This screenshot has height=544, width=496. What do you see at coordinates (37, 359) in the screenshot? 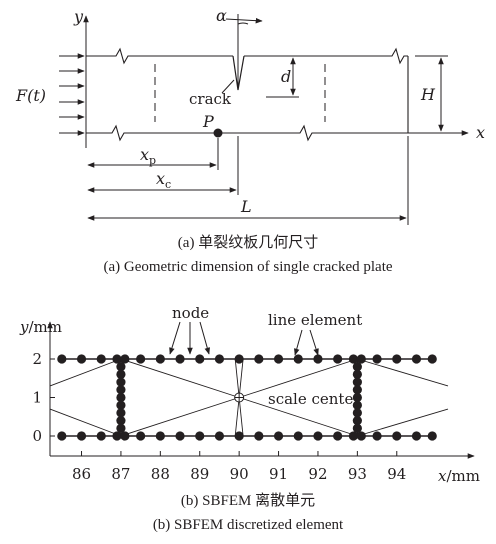
I see `y-tick-label: 2` at bounding box center [37, 359].